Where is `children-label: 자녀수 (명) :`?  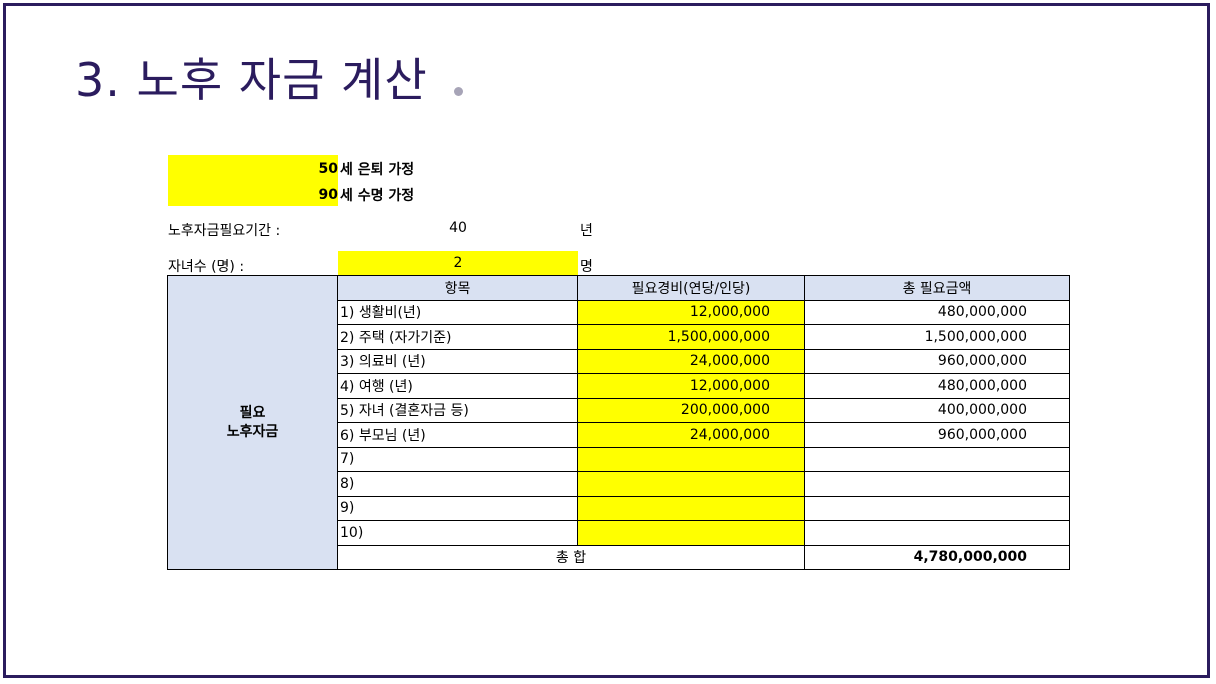
children-label: 자녀수 (명) : is located at coordinates (206, 267).